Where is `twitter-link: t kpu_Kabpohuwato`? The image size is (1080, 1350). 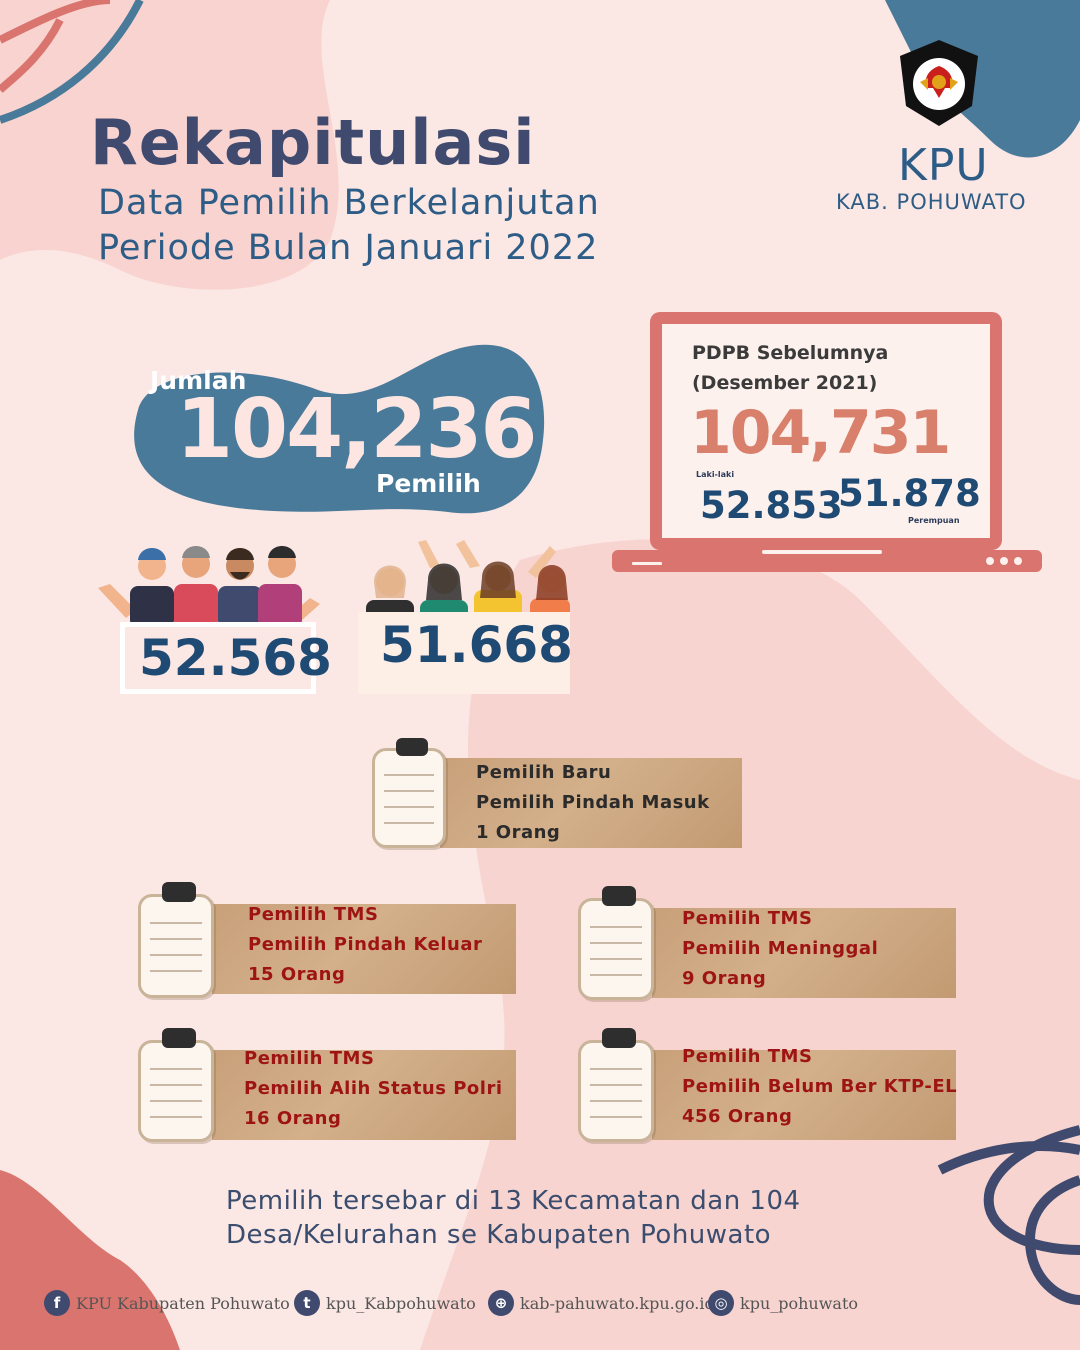 twitter-link: t kpu_Kabpohuwato is located at coordinates (385, 1303).